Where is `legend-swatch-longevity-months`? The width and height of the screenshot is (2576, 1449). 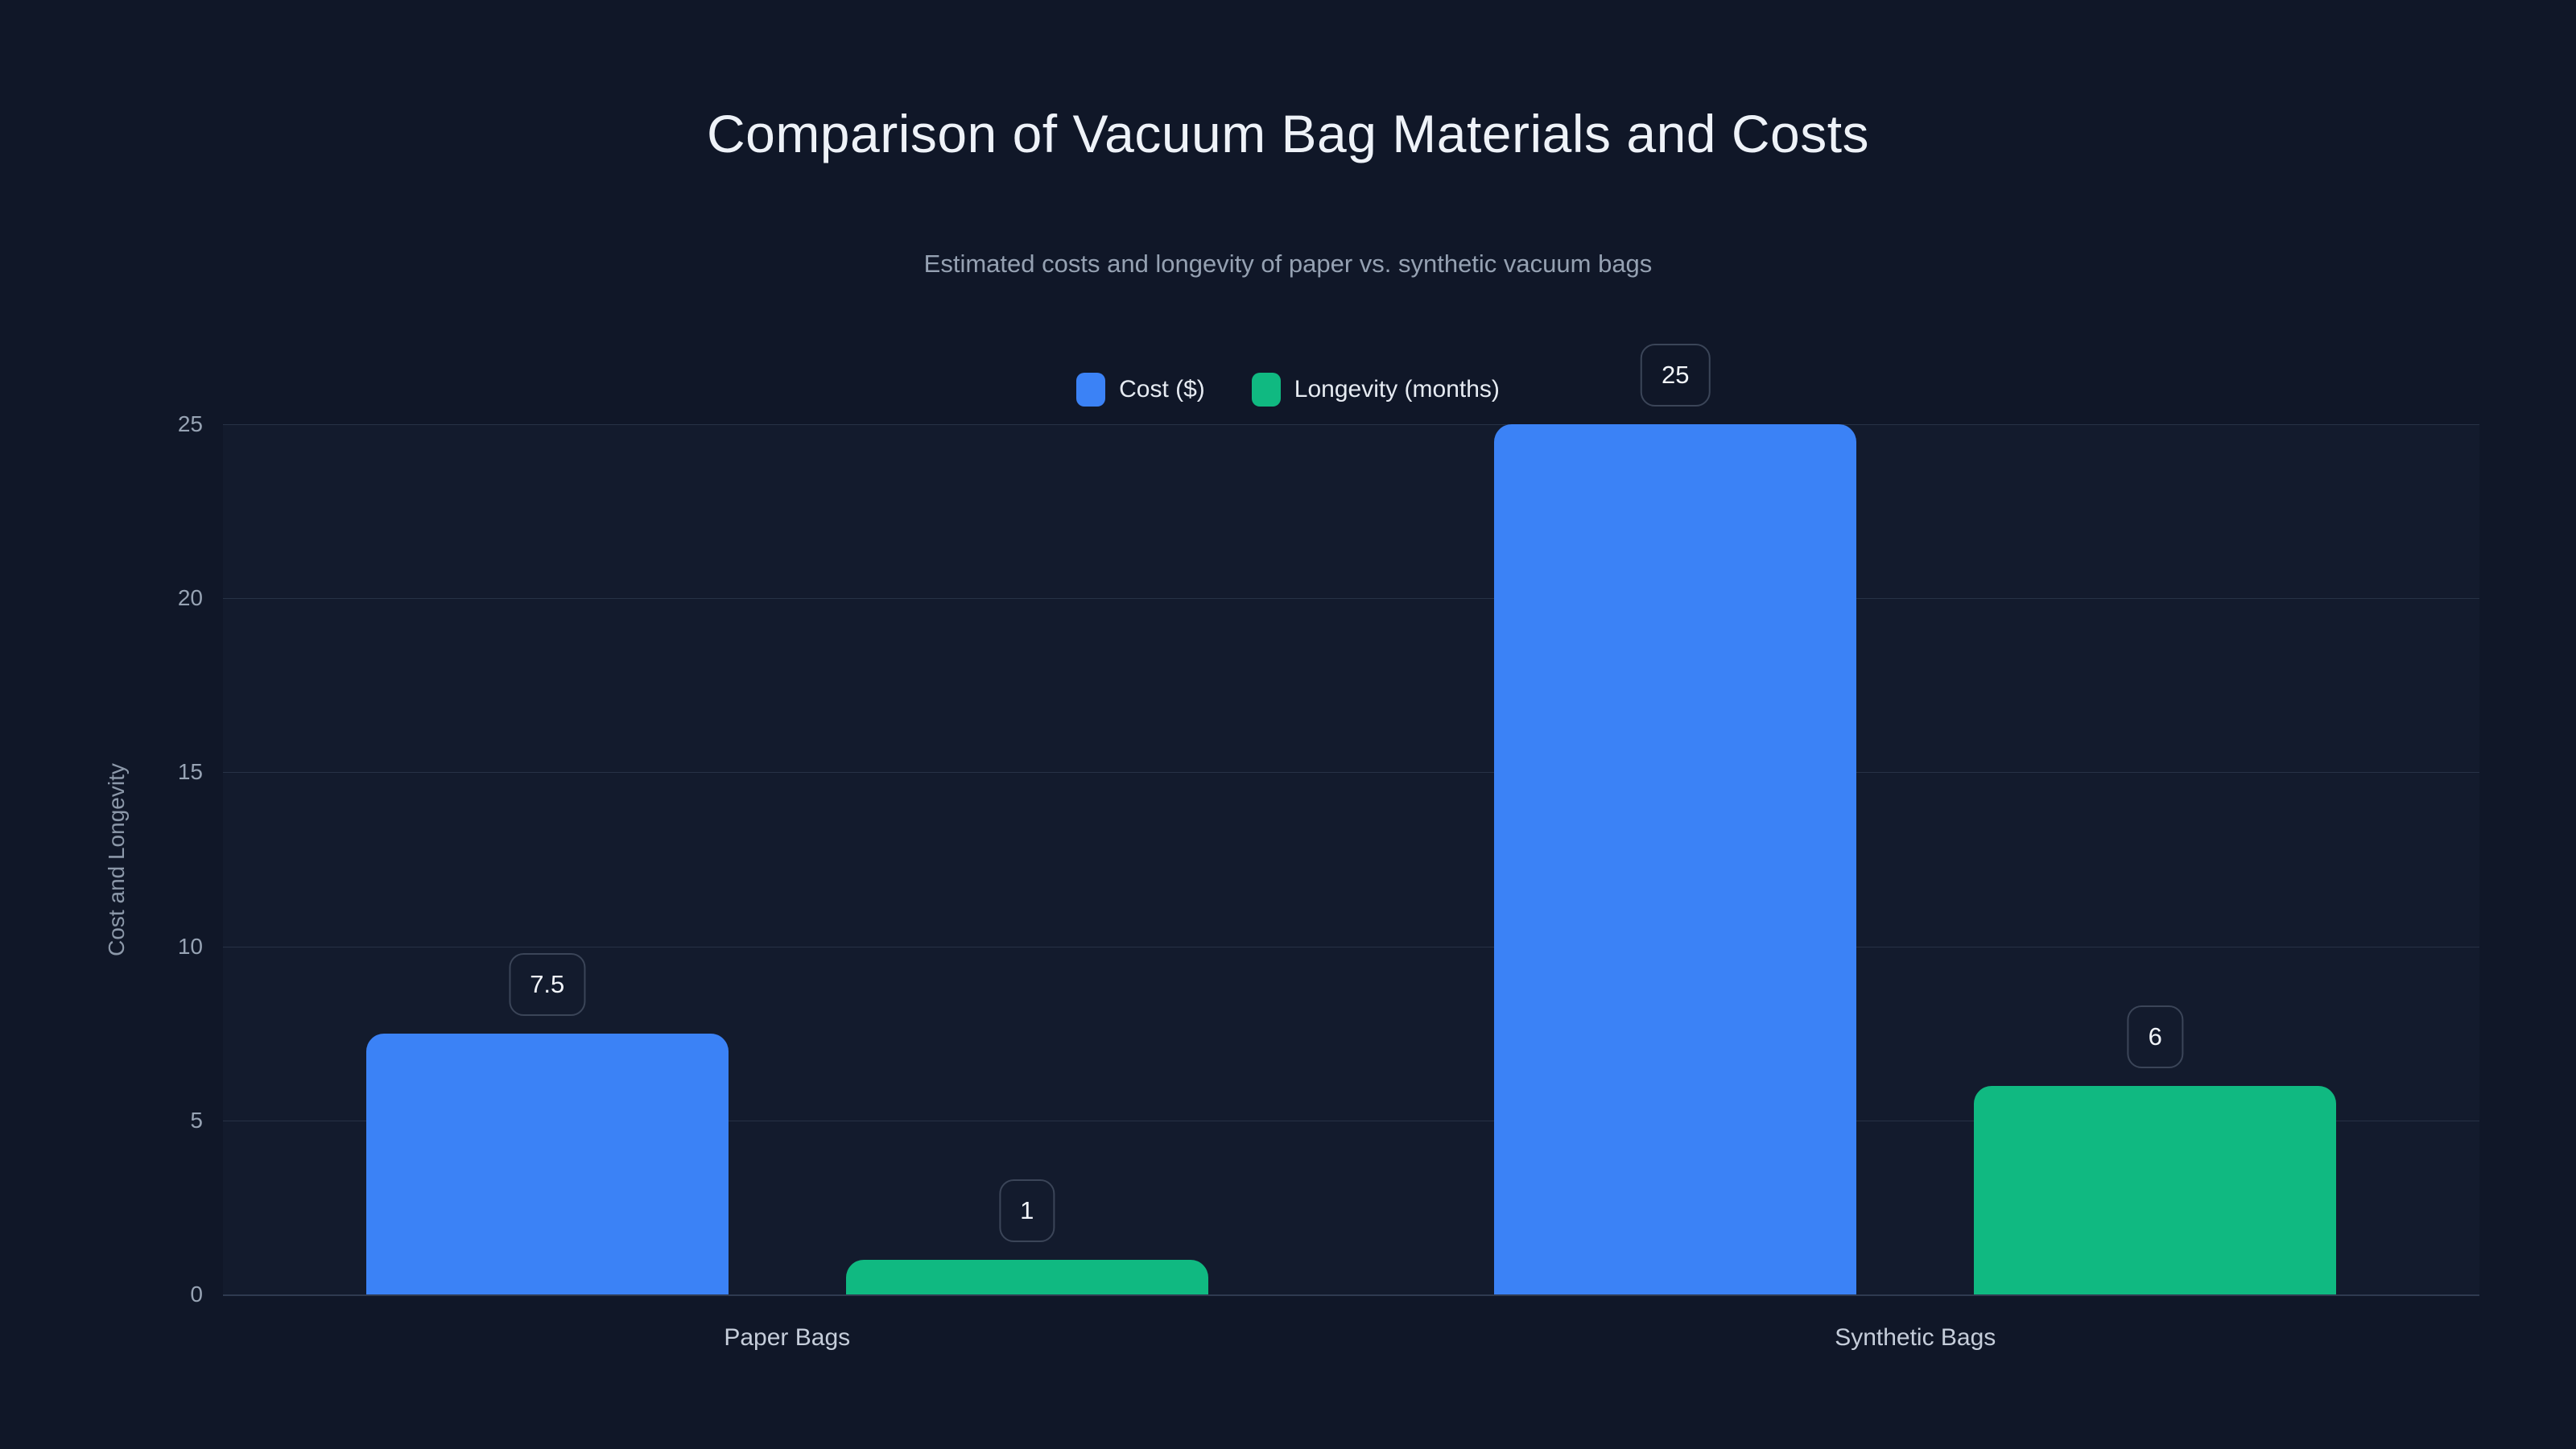
legend-swatch-longevity-months is located at coordinates (1266, 390).